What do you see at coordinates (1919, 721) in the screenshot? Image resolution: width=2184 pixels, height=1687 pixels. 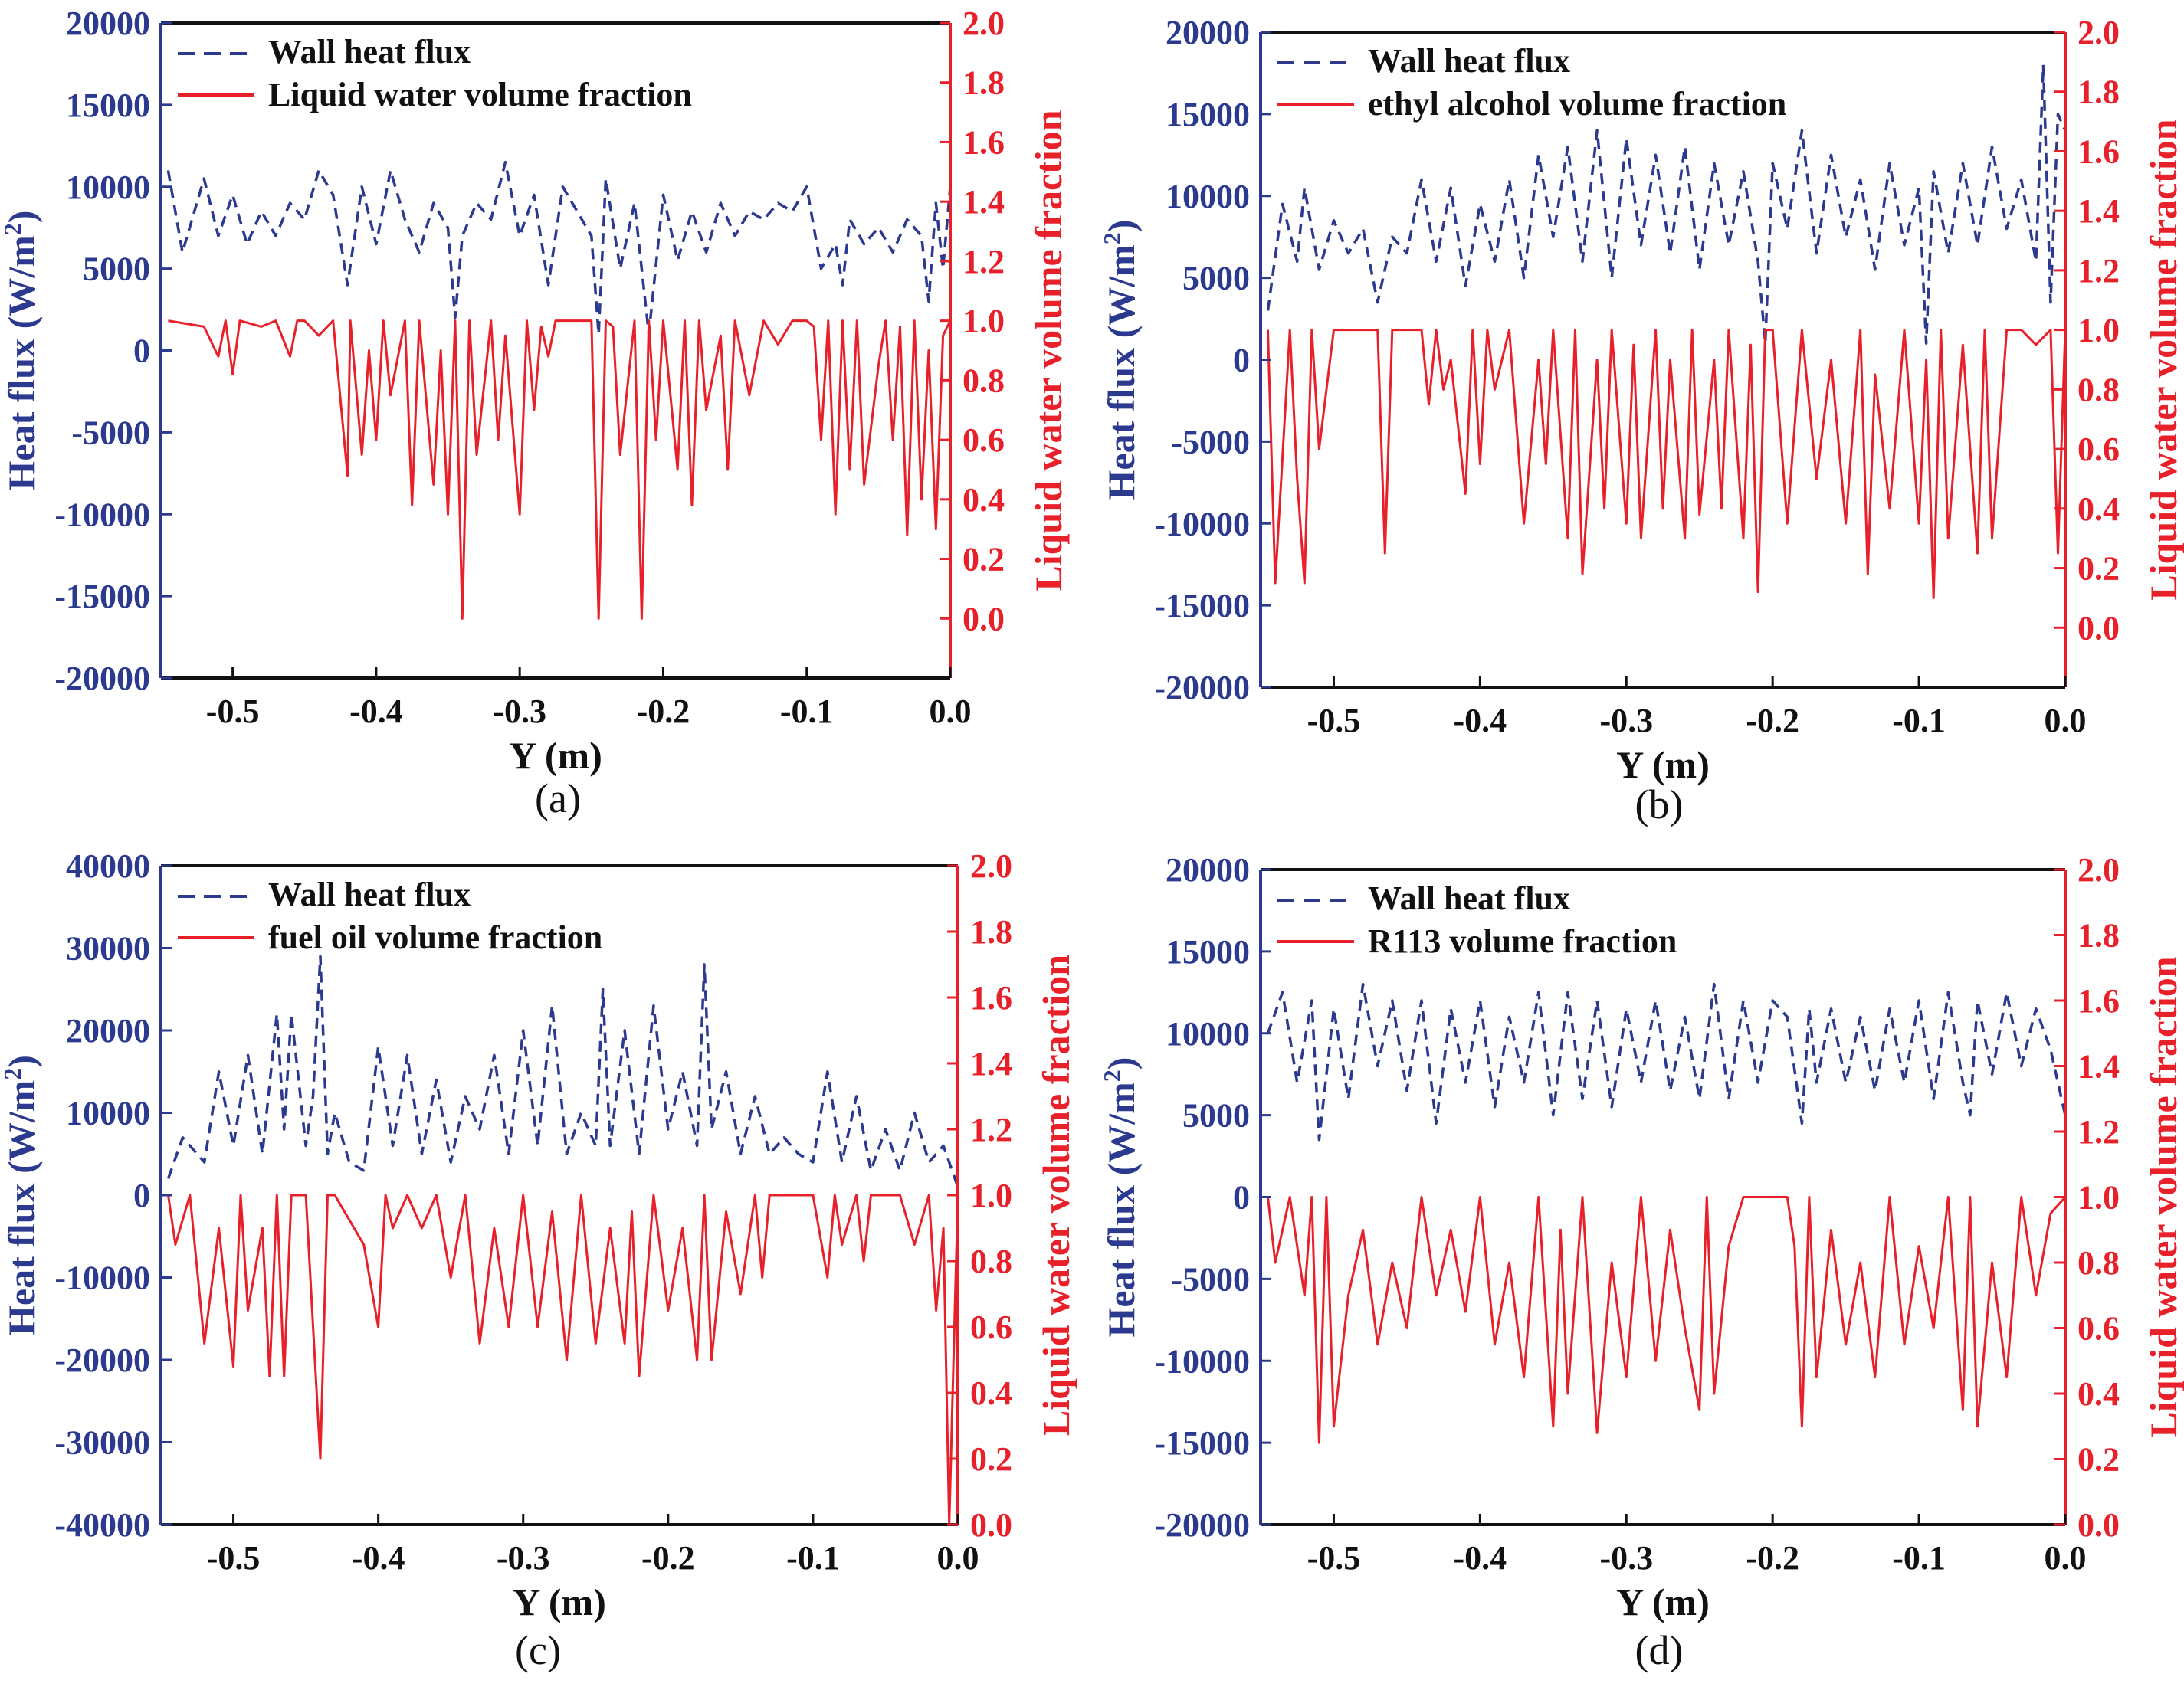 I see `x-tick-label: -0.1` at bounding box center [1919, 721].